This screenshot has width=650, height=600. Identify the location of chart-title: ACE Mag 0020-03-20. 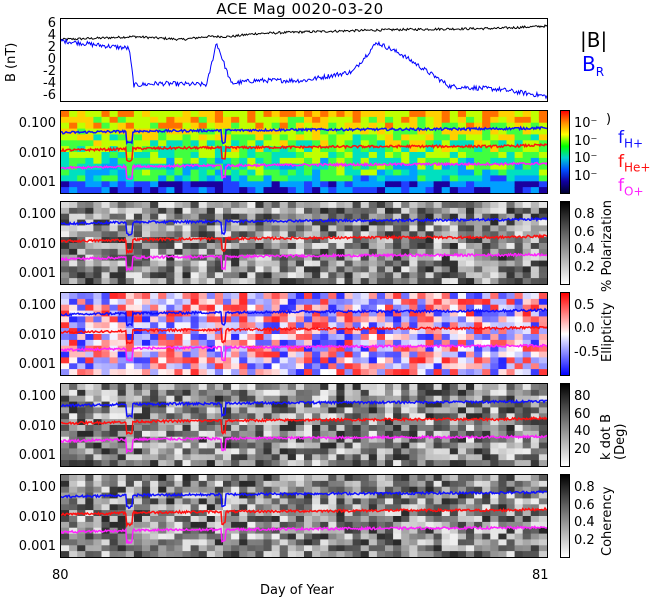
(300, 9).